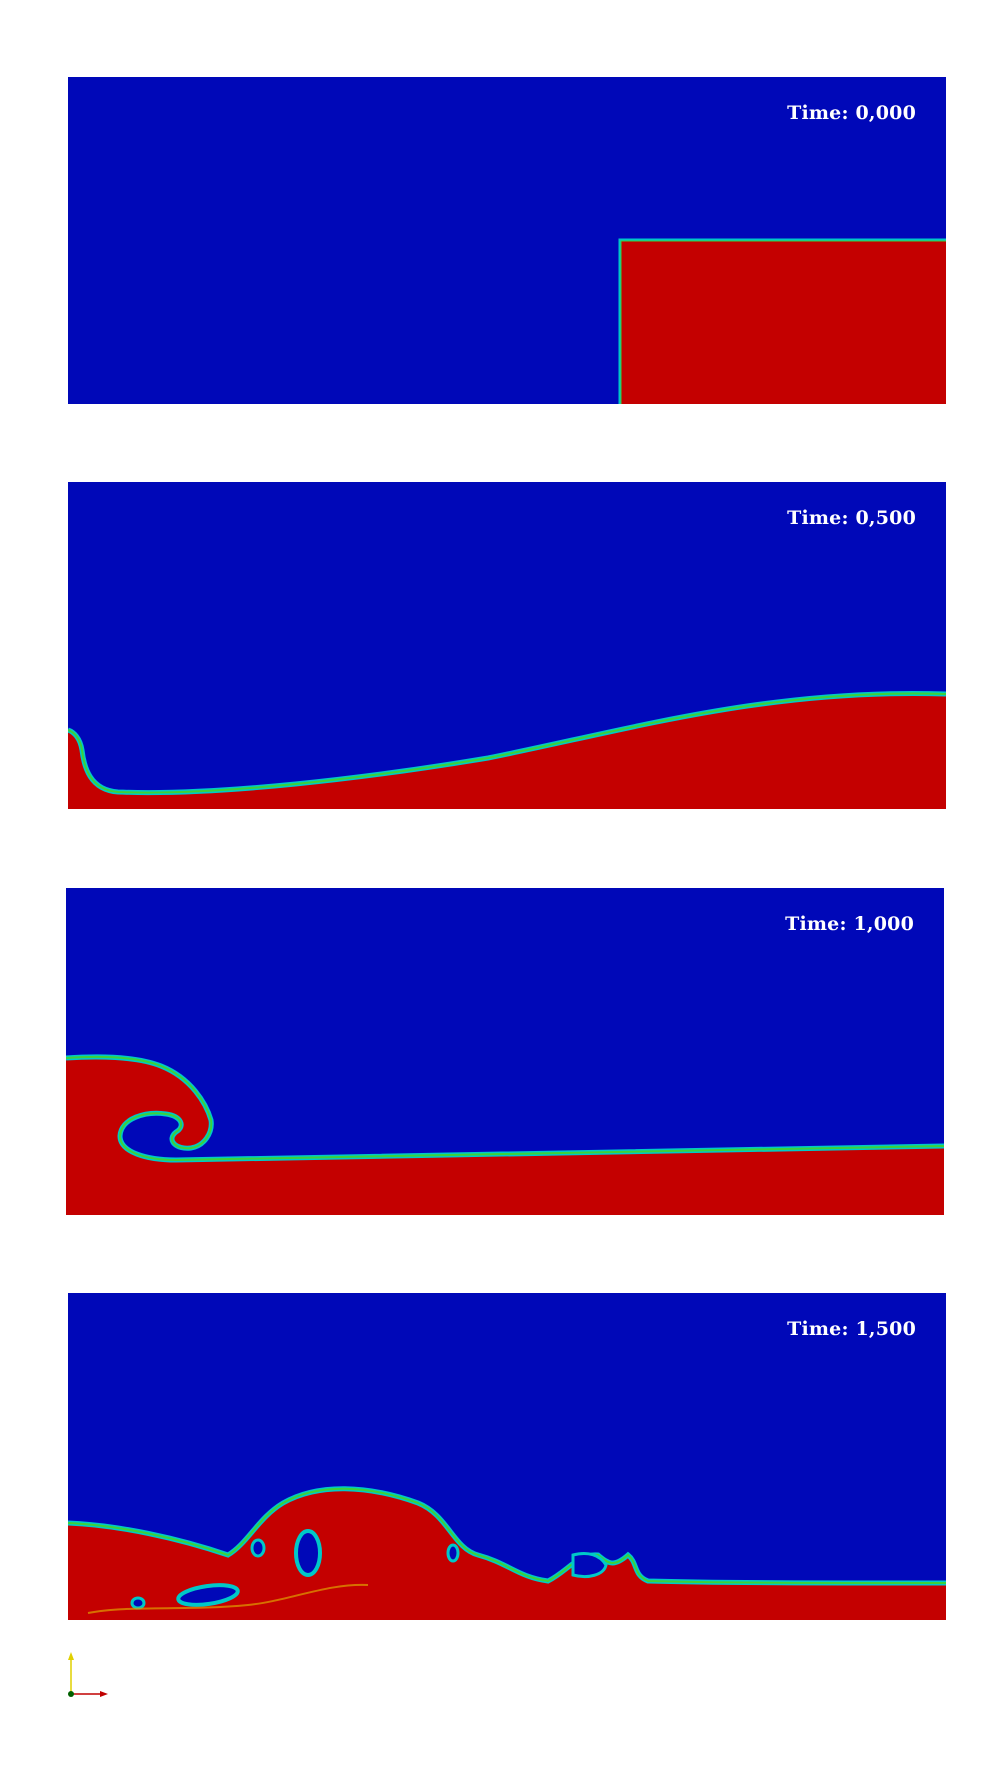 The image size is (1004, 1769). I want to click on orientation-axes, so click(91, 1675).